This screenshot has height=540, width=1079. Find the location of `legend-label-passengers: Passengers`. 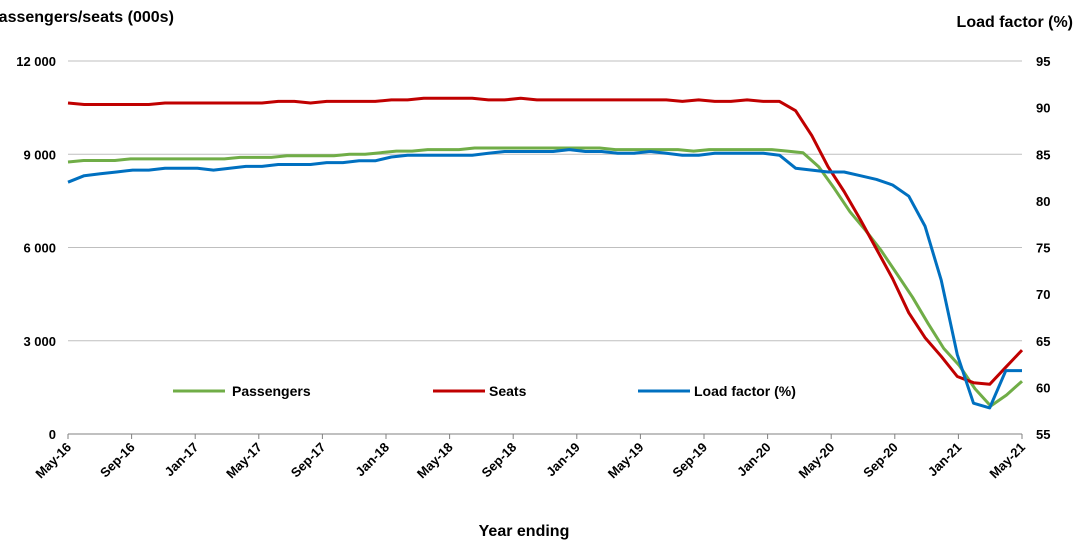

legend-label-passengers: Passengers is located at coordinates (271, 391).